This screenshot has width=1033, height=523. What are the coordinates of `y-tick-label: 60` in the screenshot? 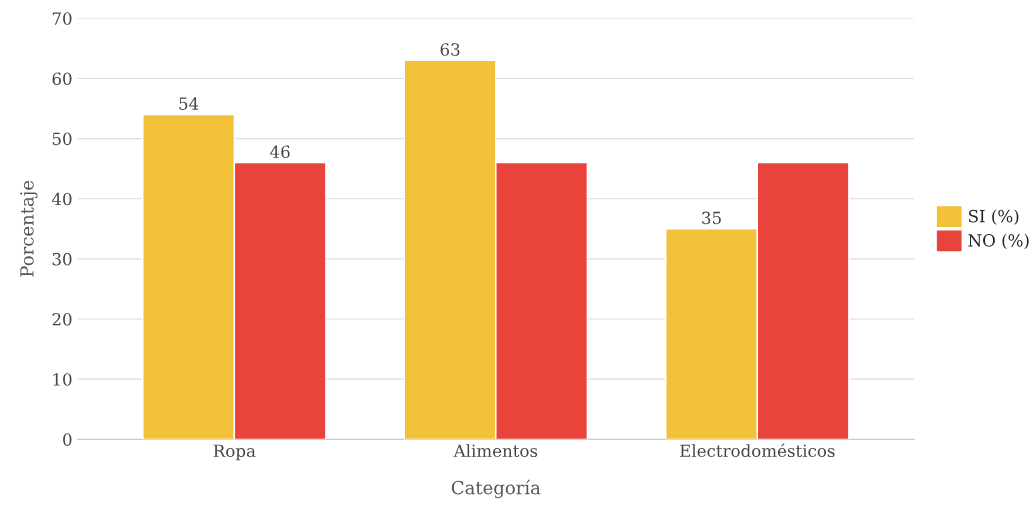 It's located at (62, 79).